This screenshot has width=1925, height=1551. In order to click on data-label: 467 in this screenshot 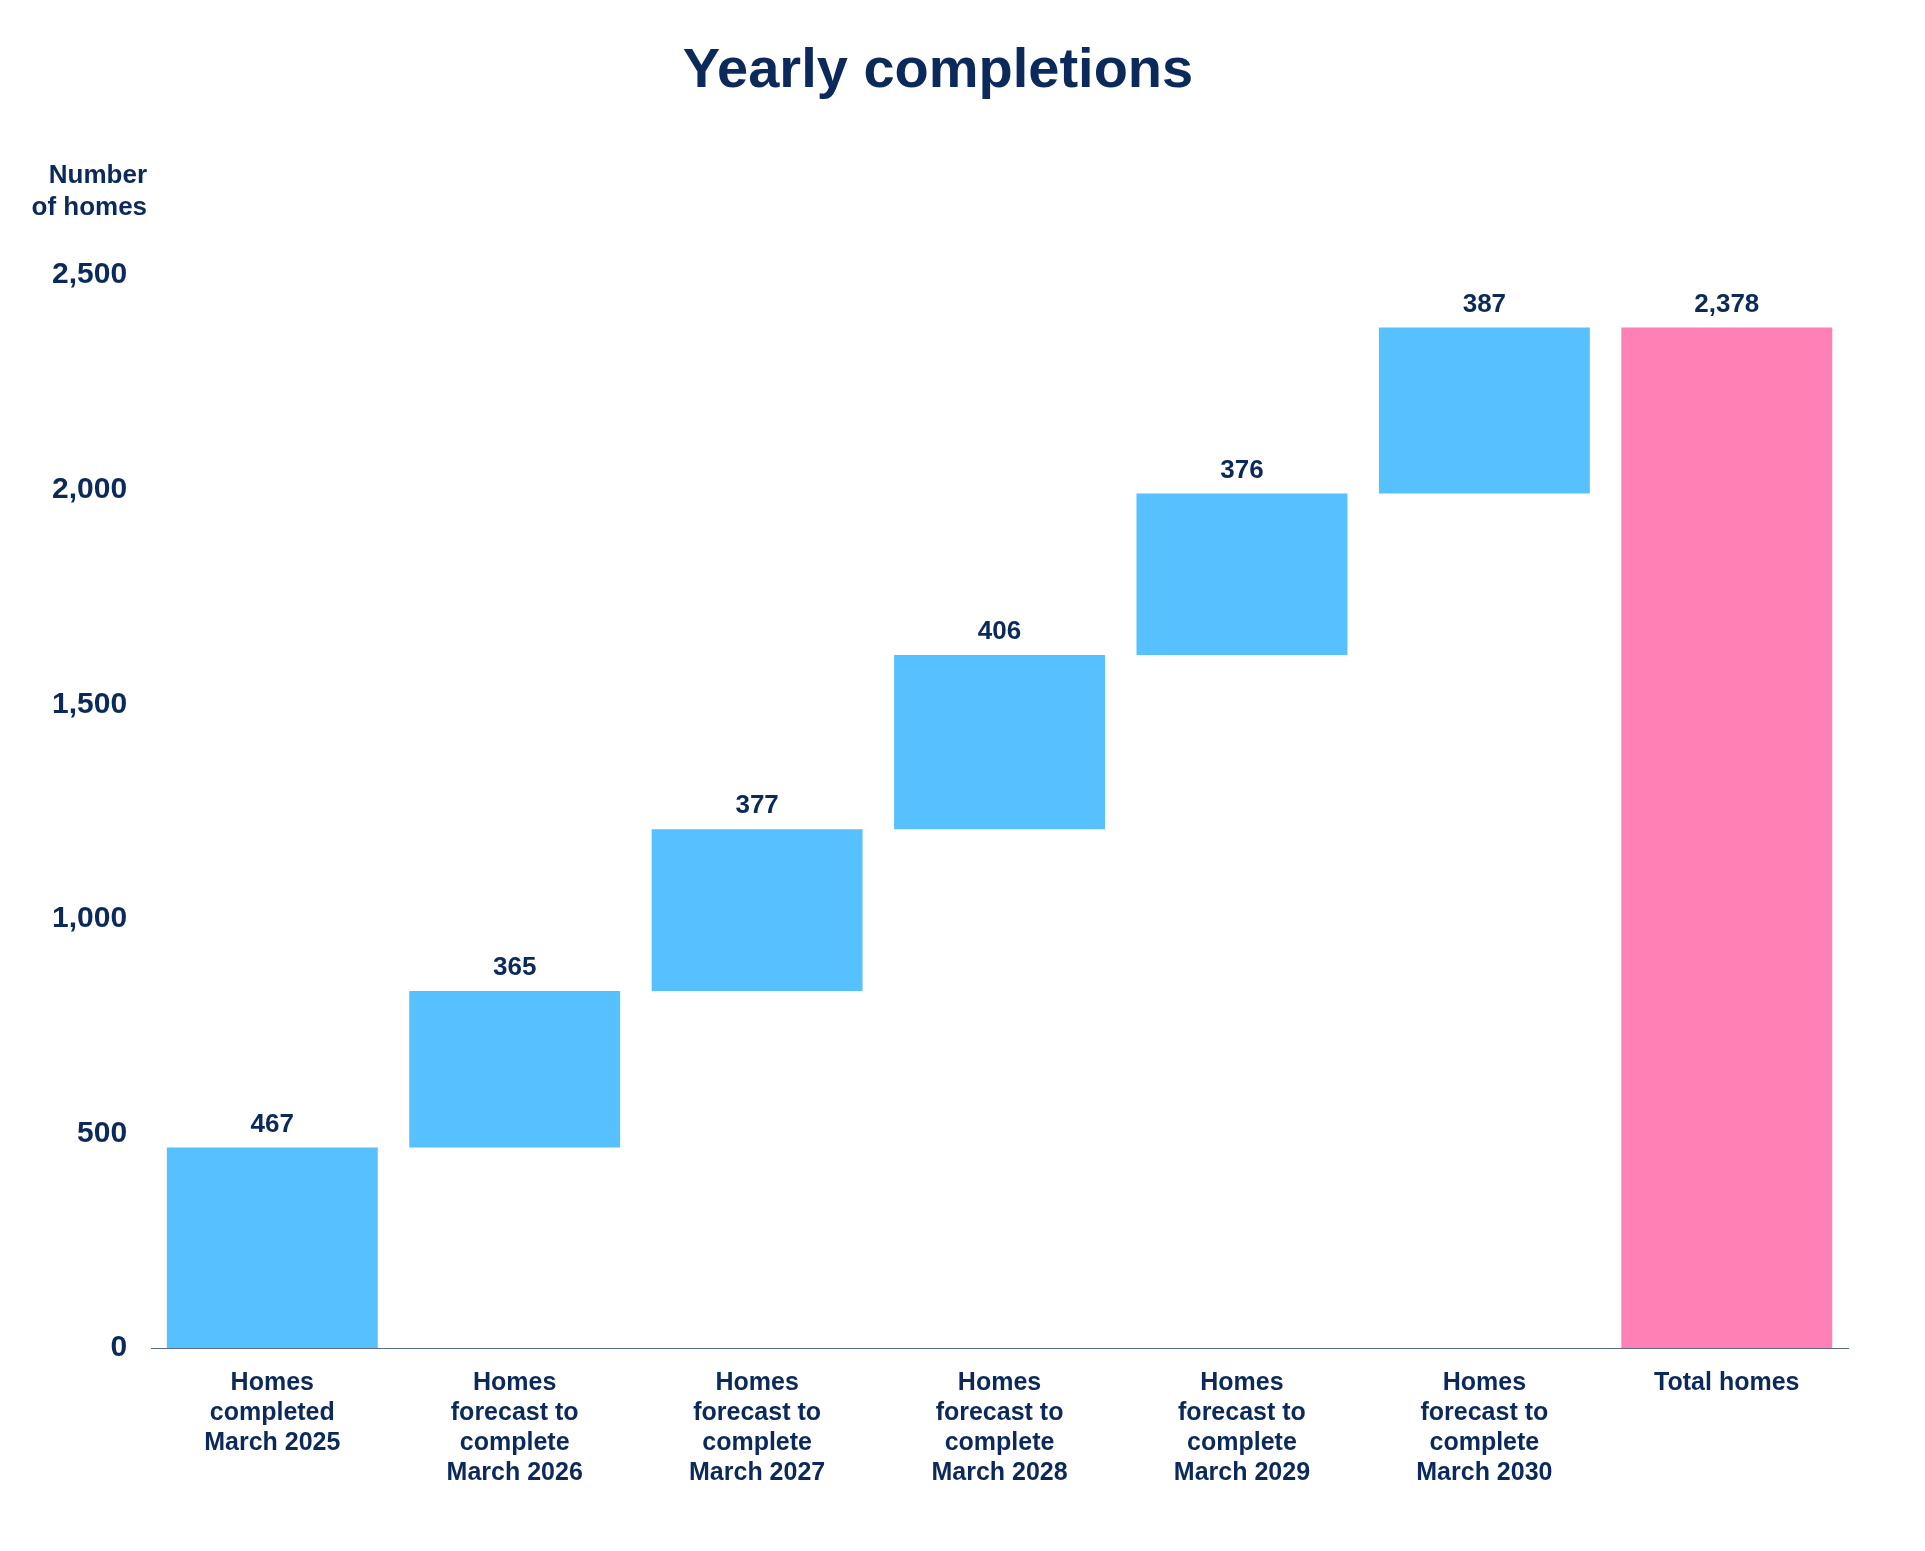, I will do `click(272, 1122)`.